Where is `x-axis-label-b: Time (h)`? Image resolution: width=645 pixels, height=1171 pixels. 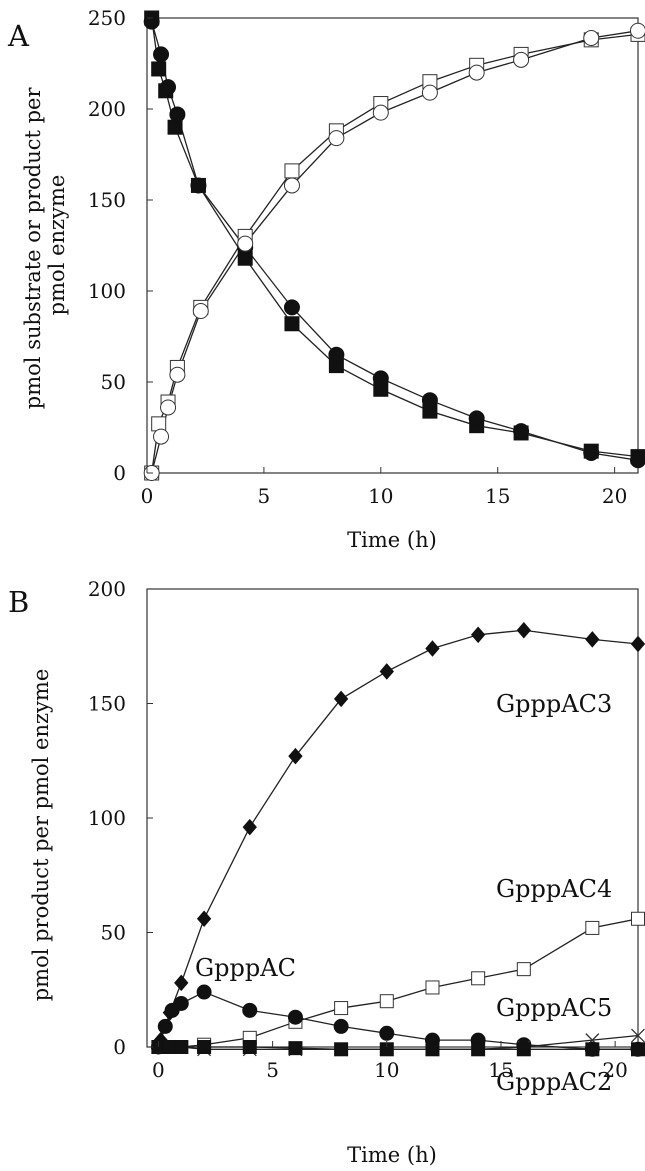 x-axis-label-b: Time (h) is located at coordinates (392, 1155).